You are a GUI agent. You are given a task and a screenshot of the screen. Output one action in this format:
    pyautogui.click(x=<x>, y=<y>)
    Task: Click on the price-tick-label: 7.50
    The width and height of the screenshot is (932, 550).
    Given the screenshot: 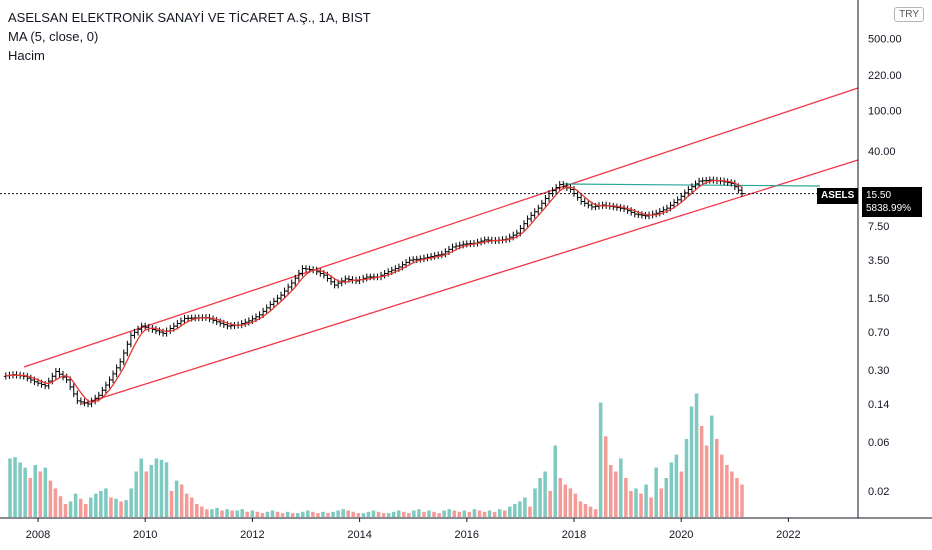 What is the action you would take?
    pyautogui.click(x=878, y=227)
    